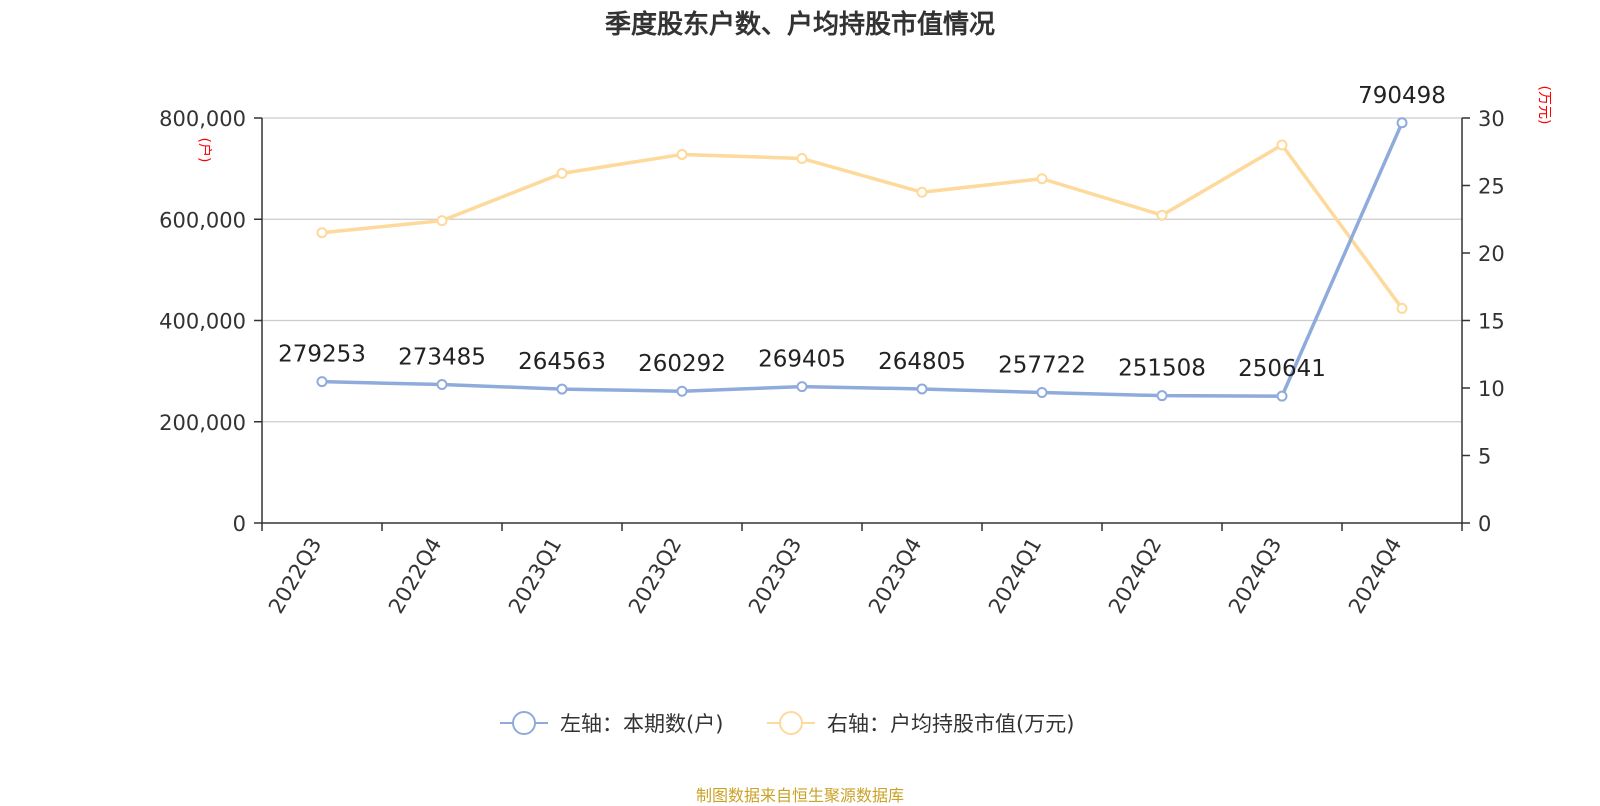 The height and width of the screenshot is (806, 1600). Describe the element at coordinates (1491, 322) in the screenshot. I see `right-axis-tick-label: 15` at that location.